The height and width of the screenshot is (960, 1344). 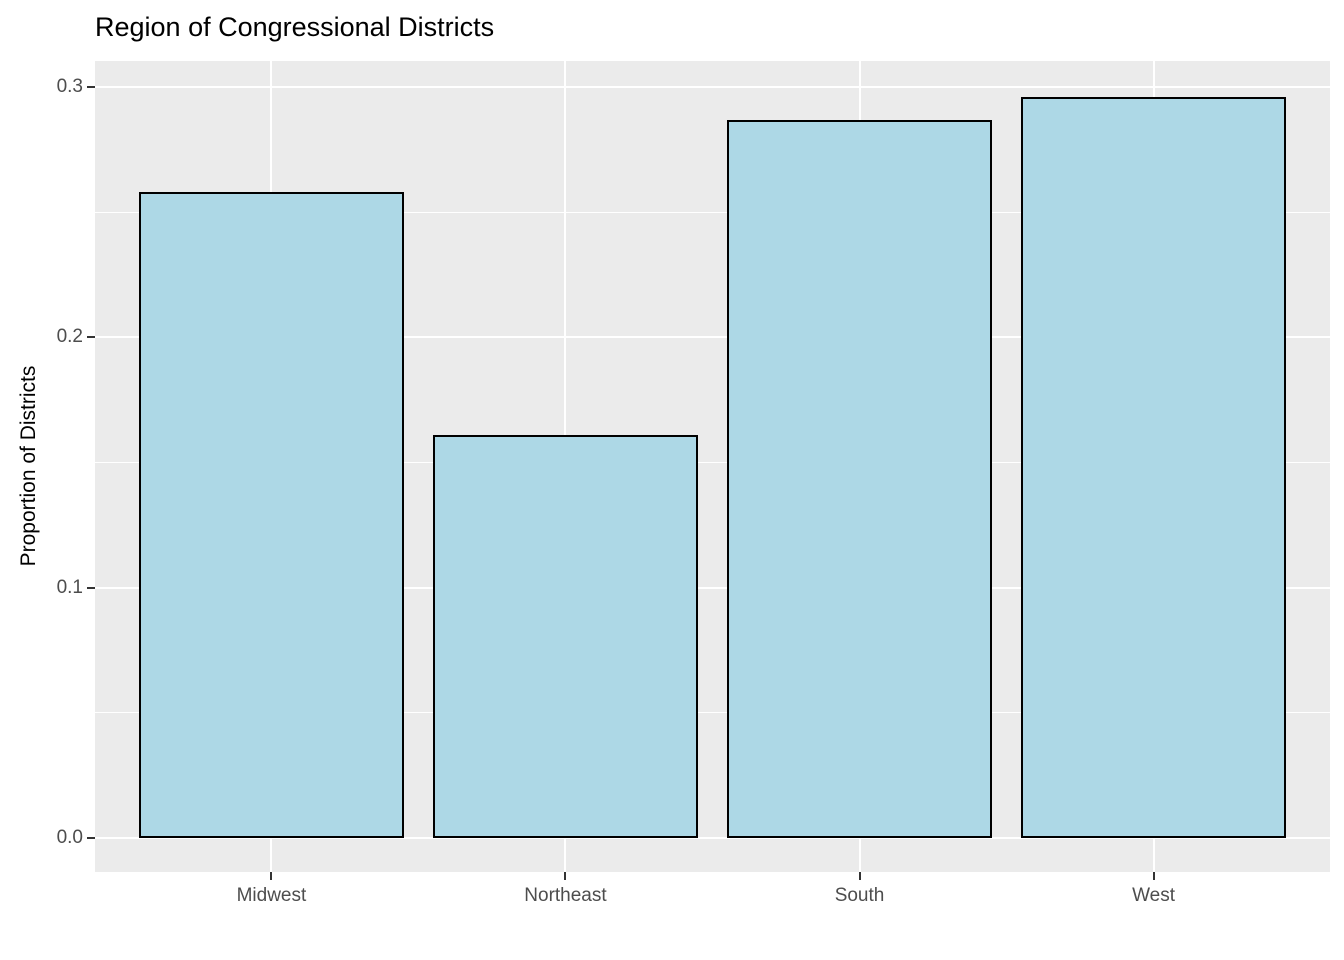 I want to click on bar-south, so click(x=859, y=478).